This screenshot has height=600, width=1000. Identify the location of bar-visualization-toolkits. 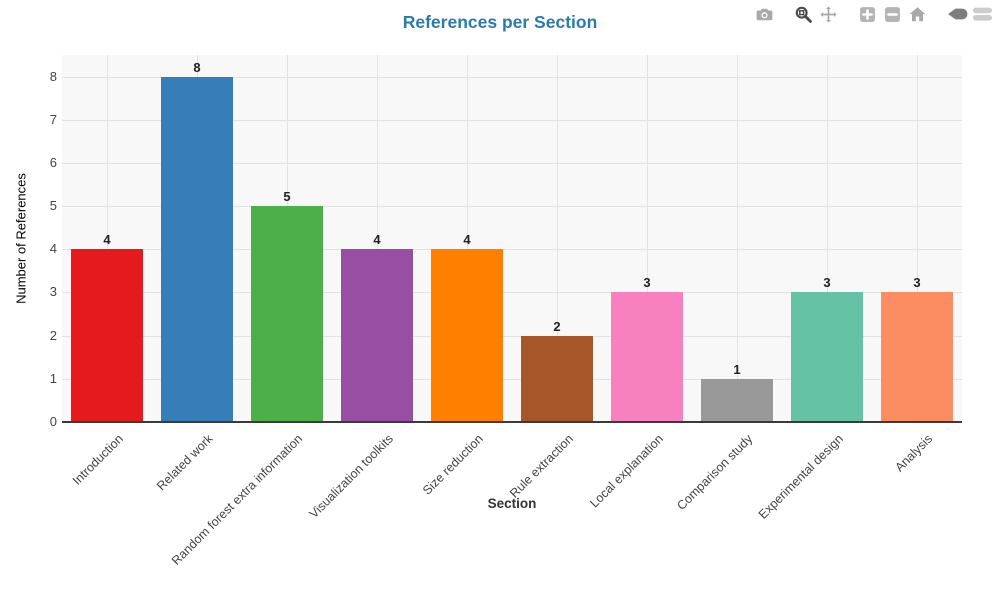
(377, 335).